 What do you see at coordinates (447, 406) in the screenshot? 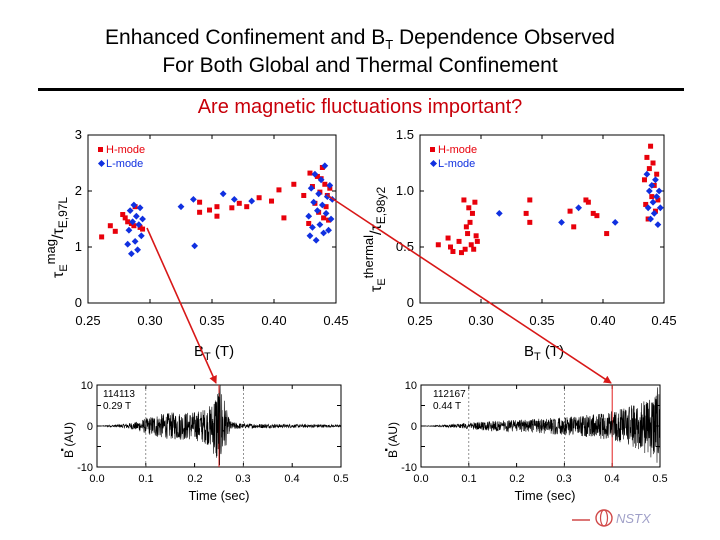
I see `shot-field: 0.44 T` at bounding box center [447, 406].